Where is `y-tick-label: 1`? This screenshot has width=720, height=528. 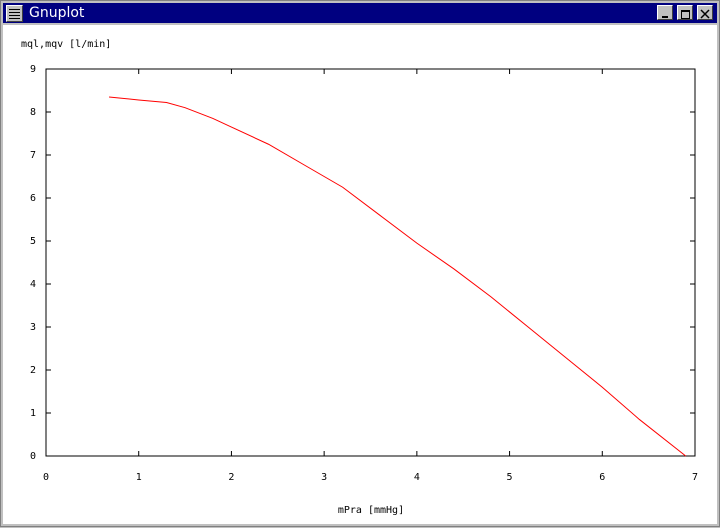 y-tick-label: 1 is located at coordinates (33, 413).